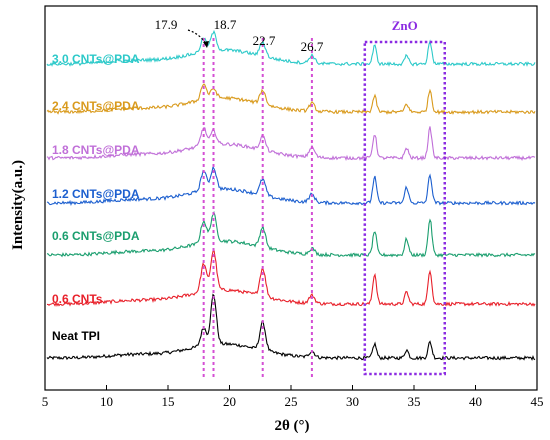  Describe the element at coordinates (76, 336) in the screenshot. I see `series-label: Neat TPI` at that location.